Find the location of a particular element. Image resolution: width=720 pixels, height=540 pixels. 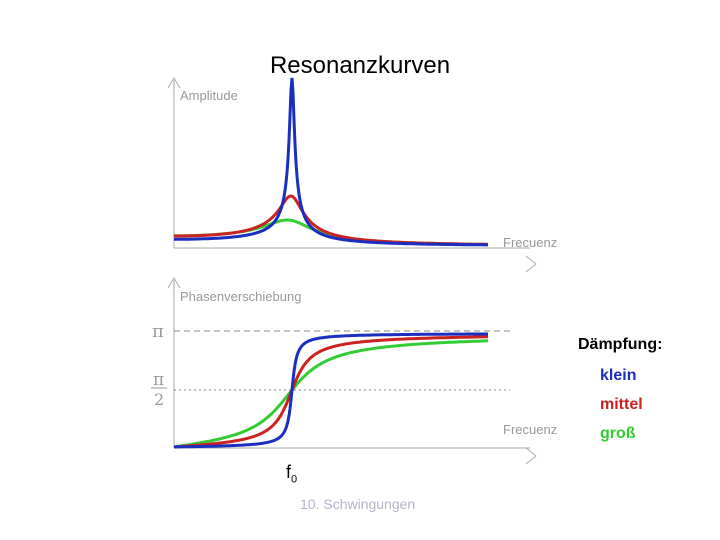

phase-y-label: Phasenverschiebung is located at coordinates (240, 296).